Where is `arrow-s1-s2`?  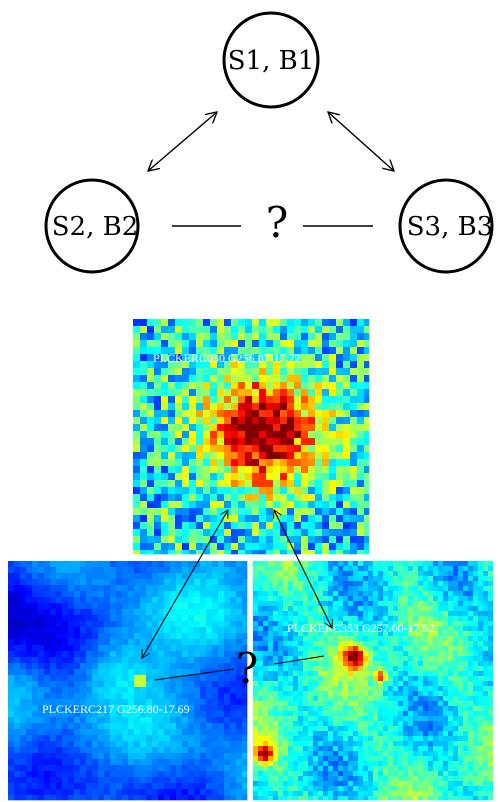
arrow-s1-s2 is located at coordinates (182, 141).